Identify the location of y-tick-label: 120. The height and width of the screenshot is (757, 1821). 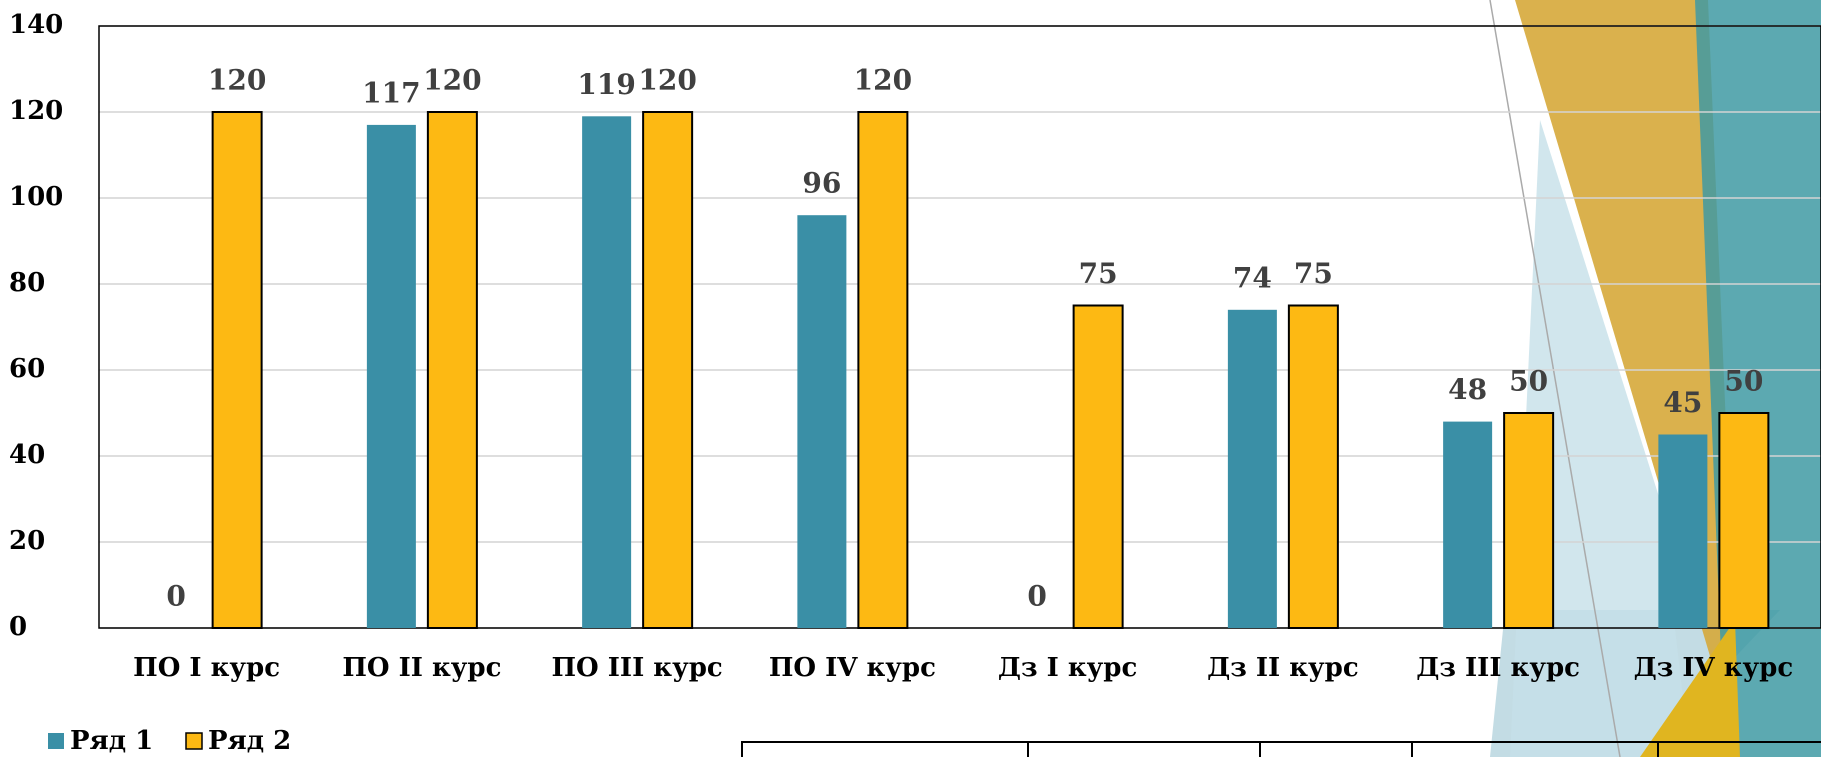
(36, 111).